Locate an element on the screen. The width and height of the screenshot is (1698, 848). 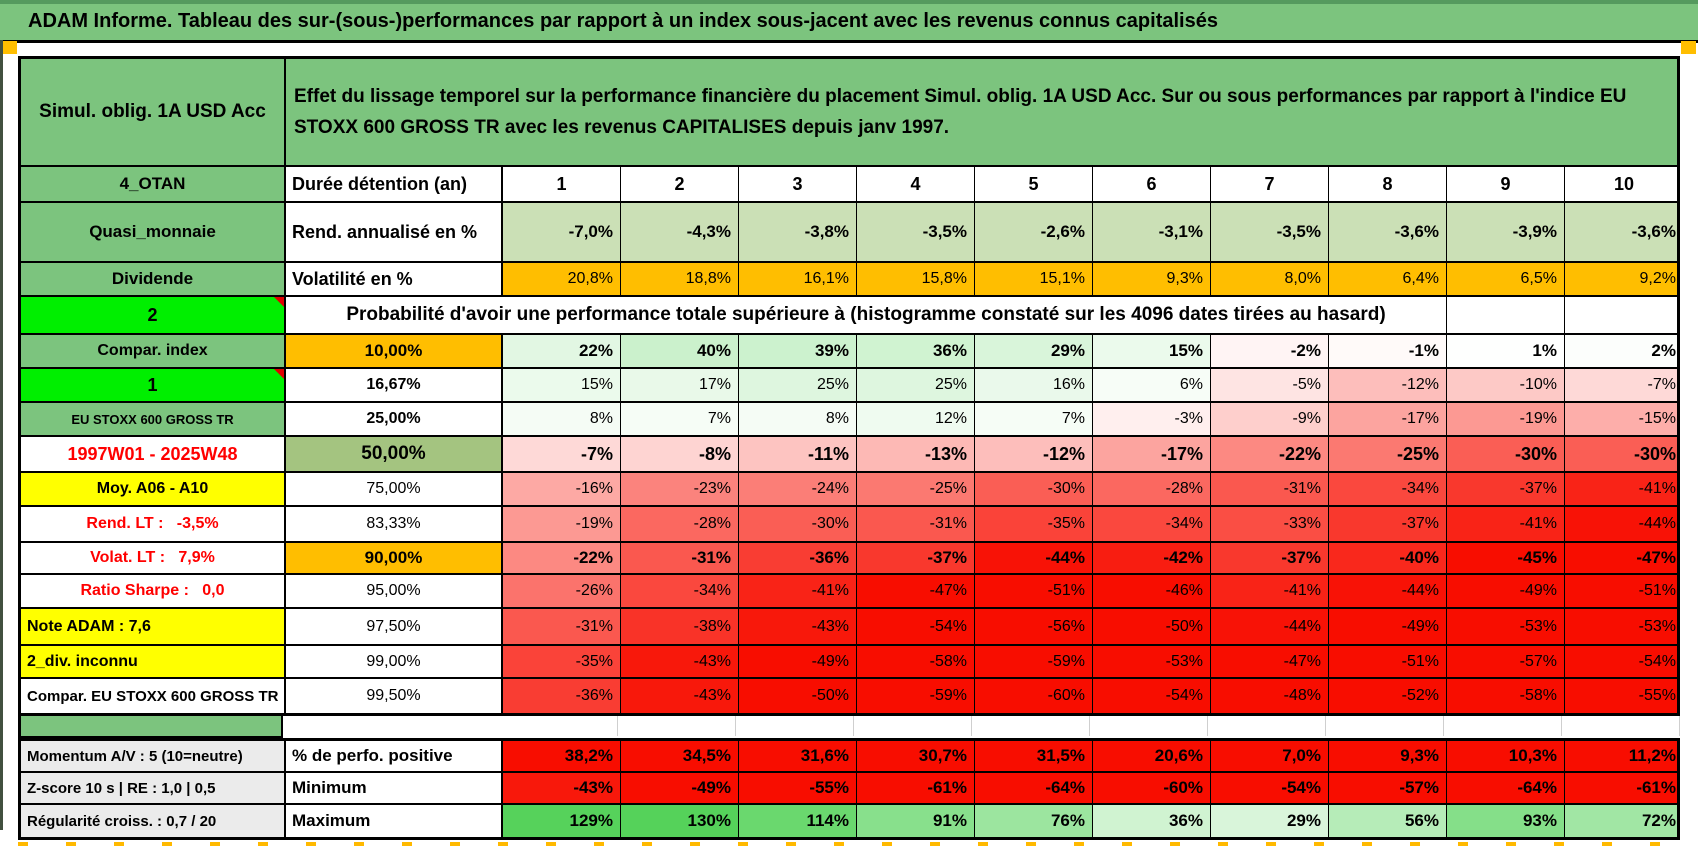
data-cell: -5% is located at coordinates (1270, 385).